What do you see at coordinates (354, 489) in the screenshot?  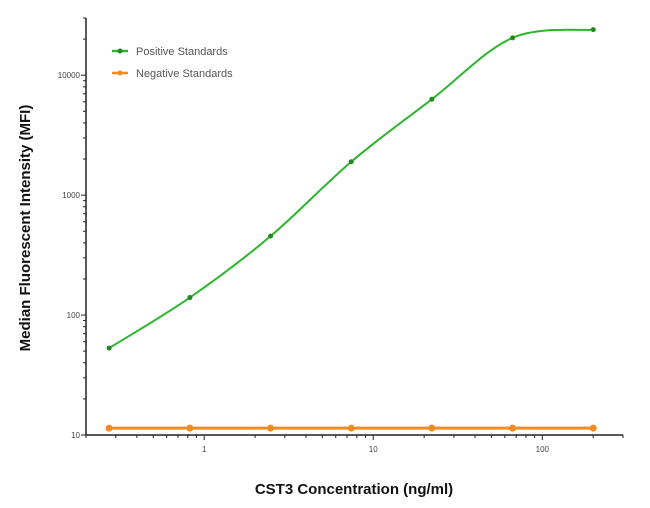 I see `x-axis-title: CST3 Concentration (ng/ml)` at bounding box center [354, 489].